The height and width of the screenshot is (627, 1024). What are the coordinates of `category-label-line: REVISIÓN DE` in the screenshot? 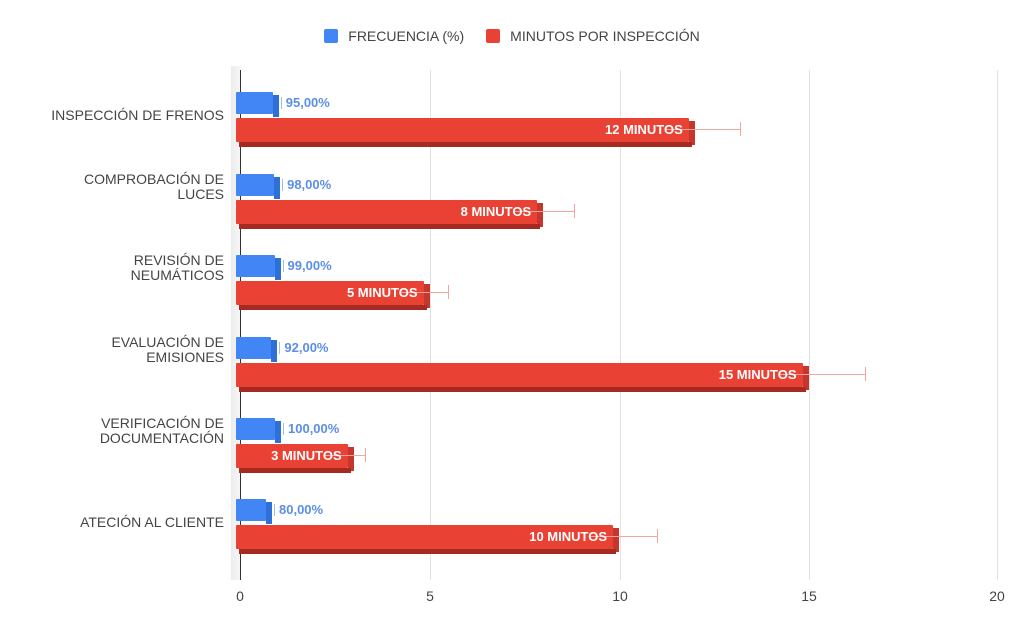 It's located at (178, 260).